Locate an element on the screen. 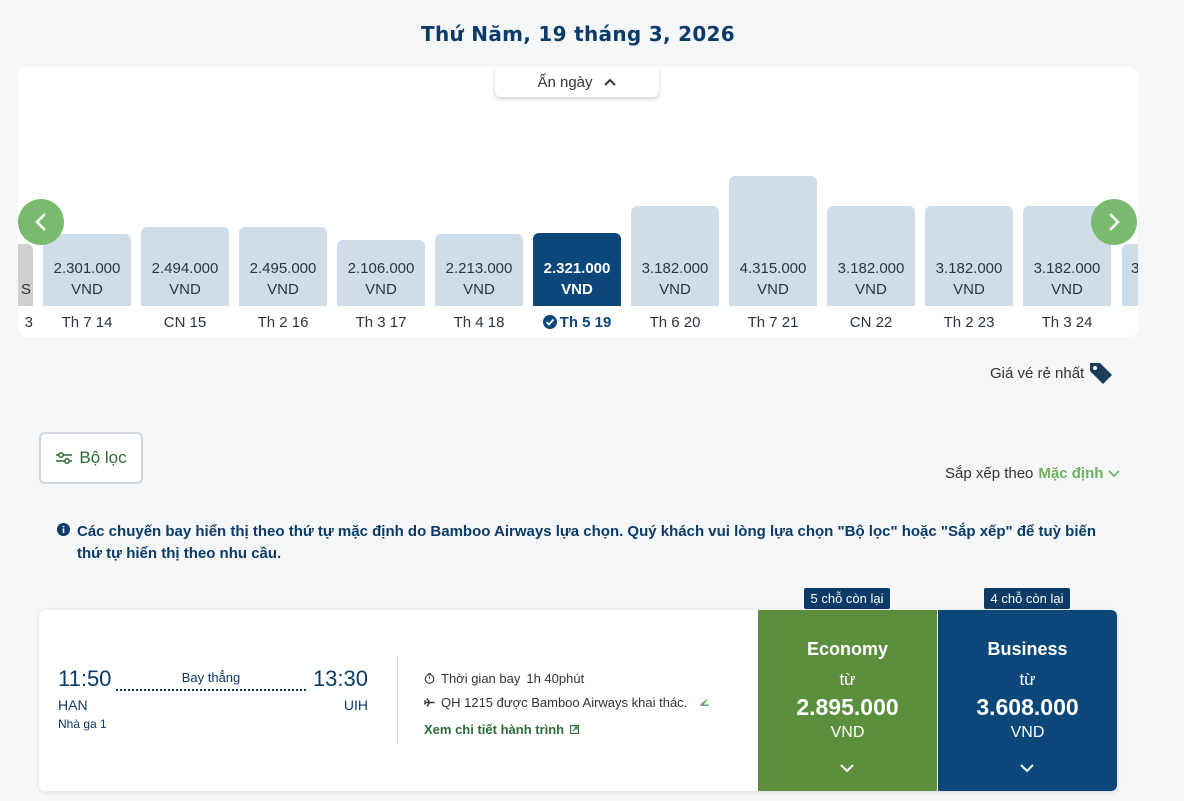 The image size is (1184, 801). date-label: Th 3 17 is located at coordinates (381, 322).